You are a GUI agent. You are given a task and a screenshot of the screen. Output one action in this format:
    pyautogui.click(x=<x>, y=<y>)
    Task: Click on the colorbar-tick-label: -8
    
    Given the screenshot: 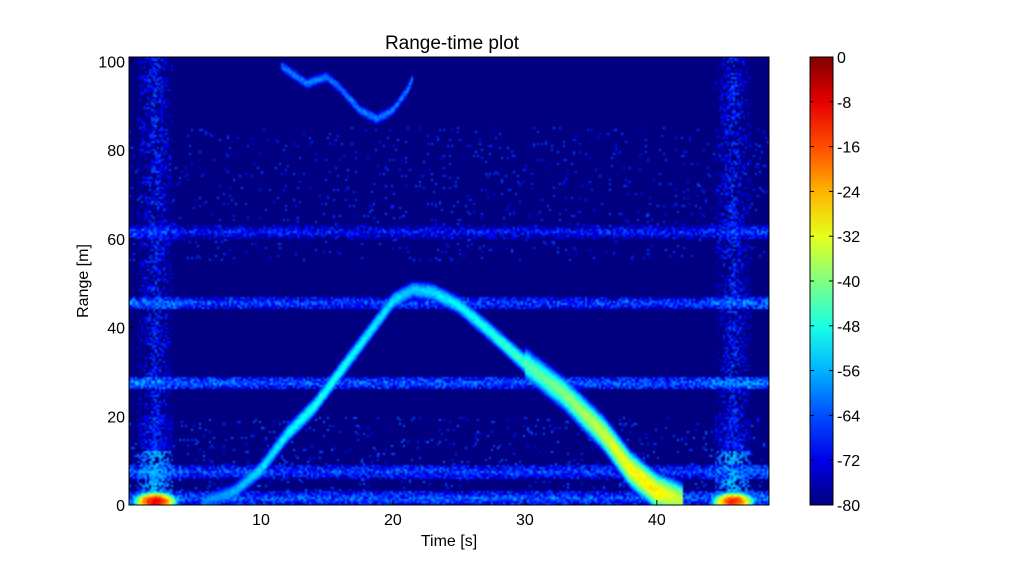 What is the action you would take?
    pyautogui.click(x=844, y=103)
    